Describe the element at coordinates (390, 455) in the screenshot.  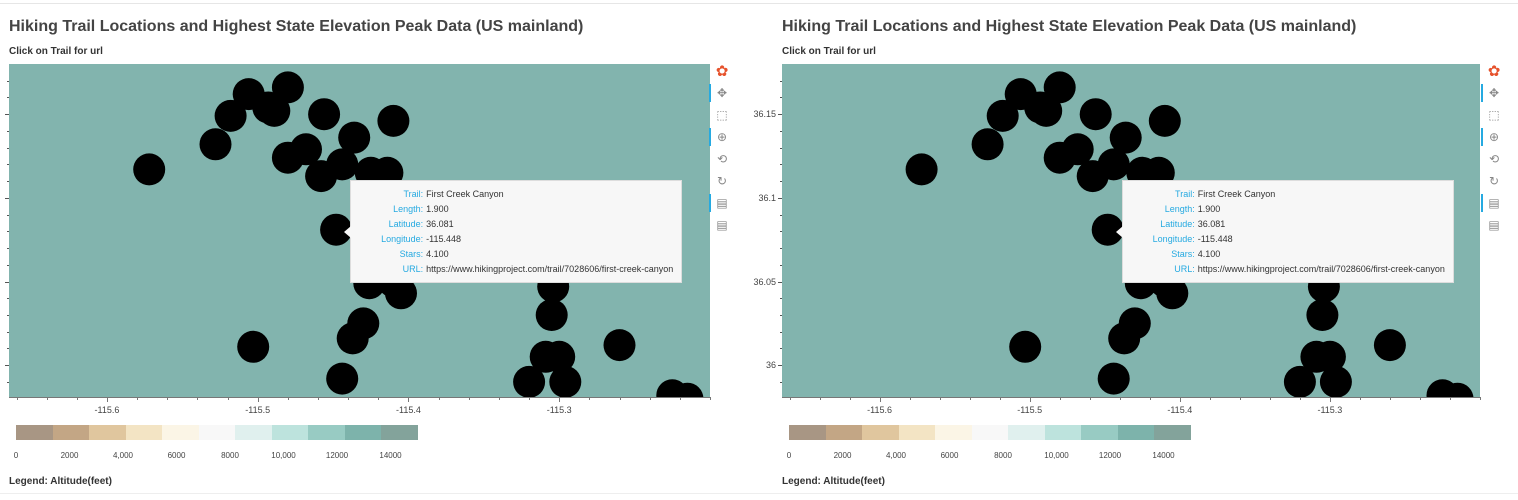
I see `colorbar-label: 14000` at that location.